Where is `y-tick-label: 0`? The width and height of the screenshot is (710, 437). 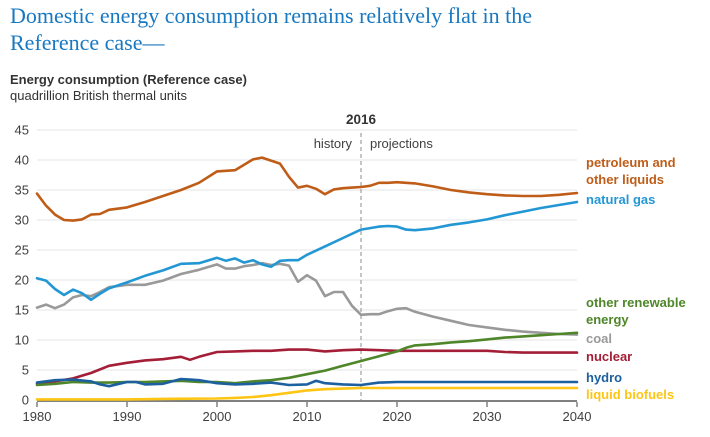
y-tick-label: 0 is located at coordinates (25, 400).